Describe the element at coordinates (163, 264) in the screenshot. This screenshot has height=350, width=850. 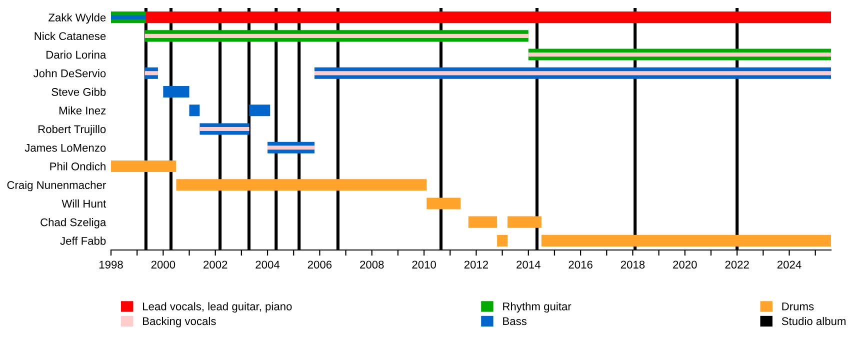
I see `x-tick-label: 2000` at that location.